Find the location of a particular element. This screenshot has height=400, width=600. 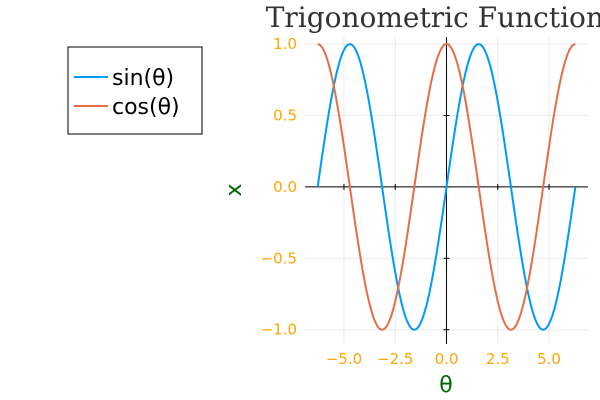

legend: sin(θ) cos(θ) is located at coordinates (135, 90).